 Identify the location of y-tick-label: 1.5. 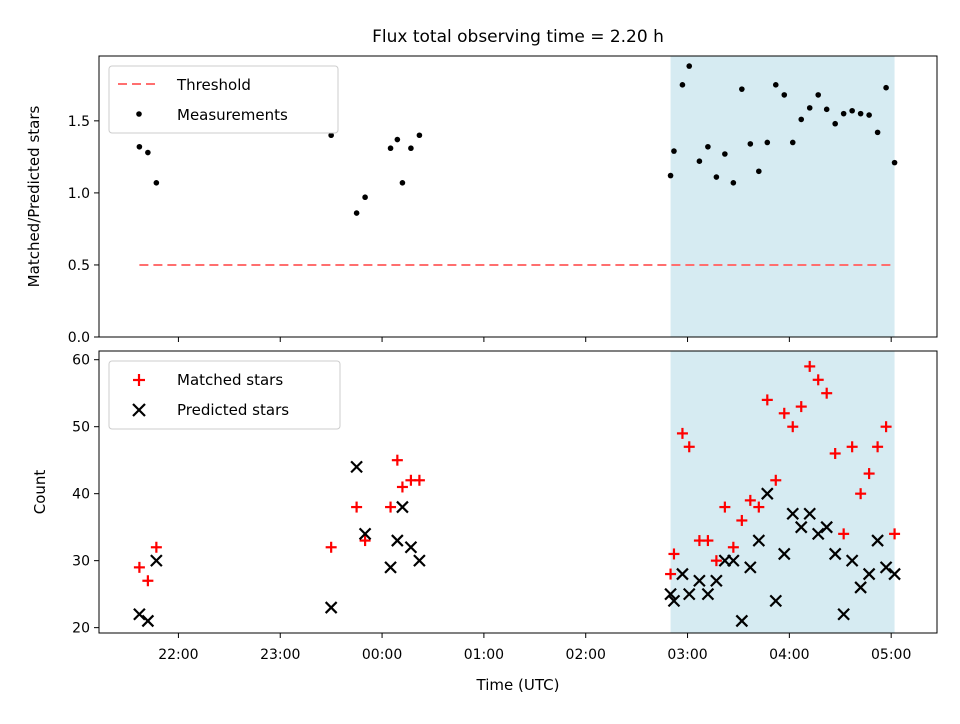
(79, 122).